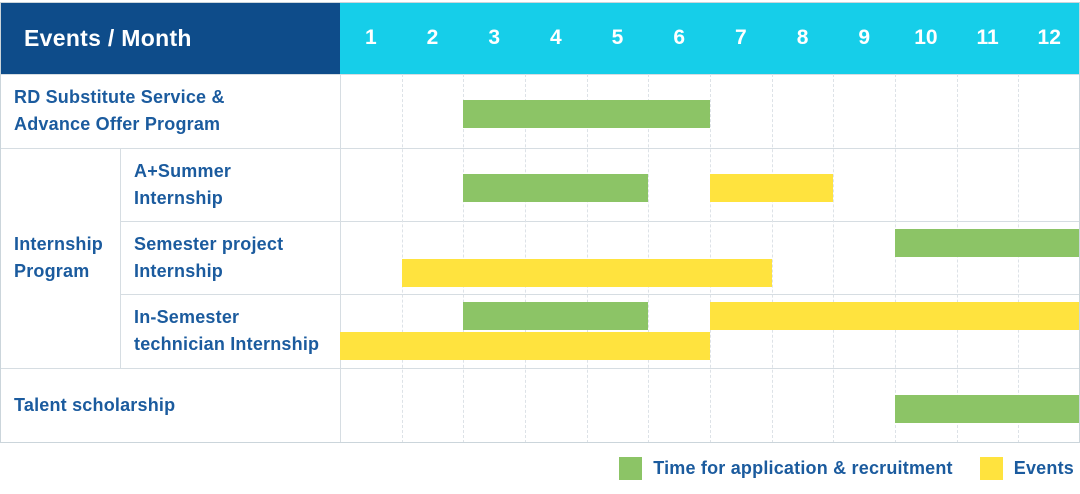  What do you see at coordinates (64, 258) in the screenshot?
I see `group-label-internship-program: Internship Program` at bounding box center [64, 258].